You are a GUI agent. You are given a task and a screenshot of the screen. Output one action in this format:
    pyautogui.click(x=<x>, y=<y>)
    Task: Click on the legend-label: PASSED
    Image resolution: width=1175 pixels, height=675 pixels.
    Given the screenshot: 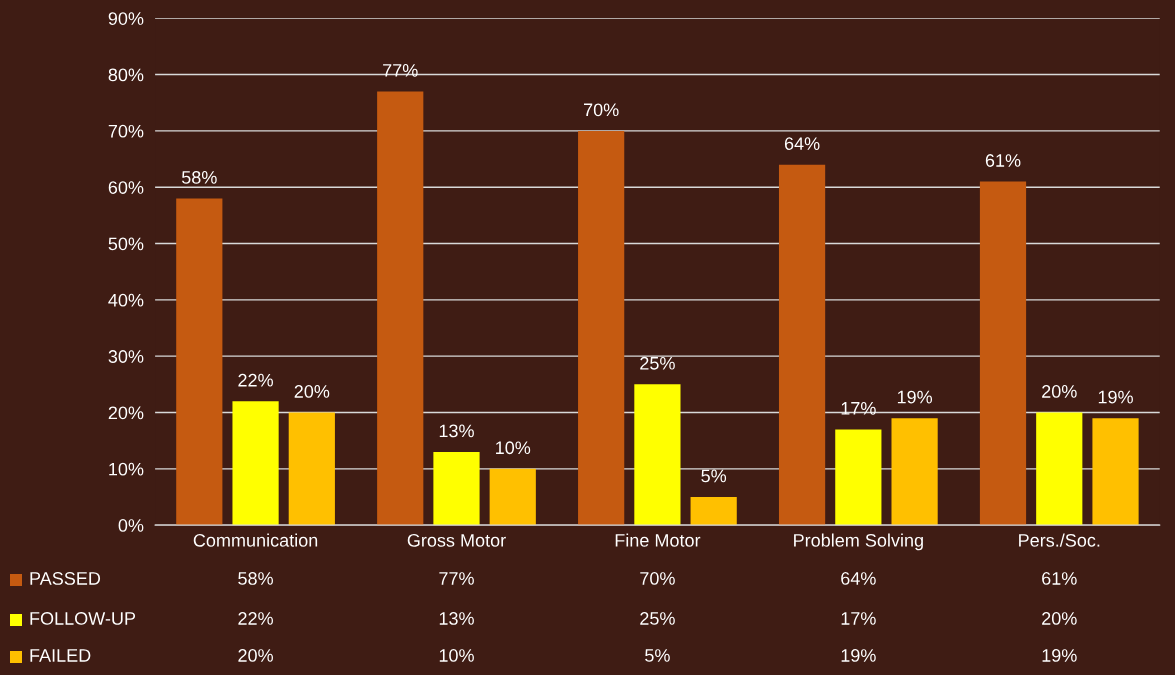 What is the action you would take?
    pyautogui.click(x=65, y=578)
    